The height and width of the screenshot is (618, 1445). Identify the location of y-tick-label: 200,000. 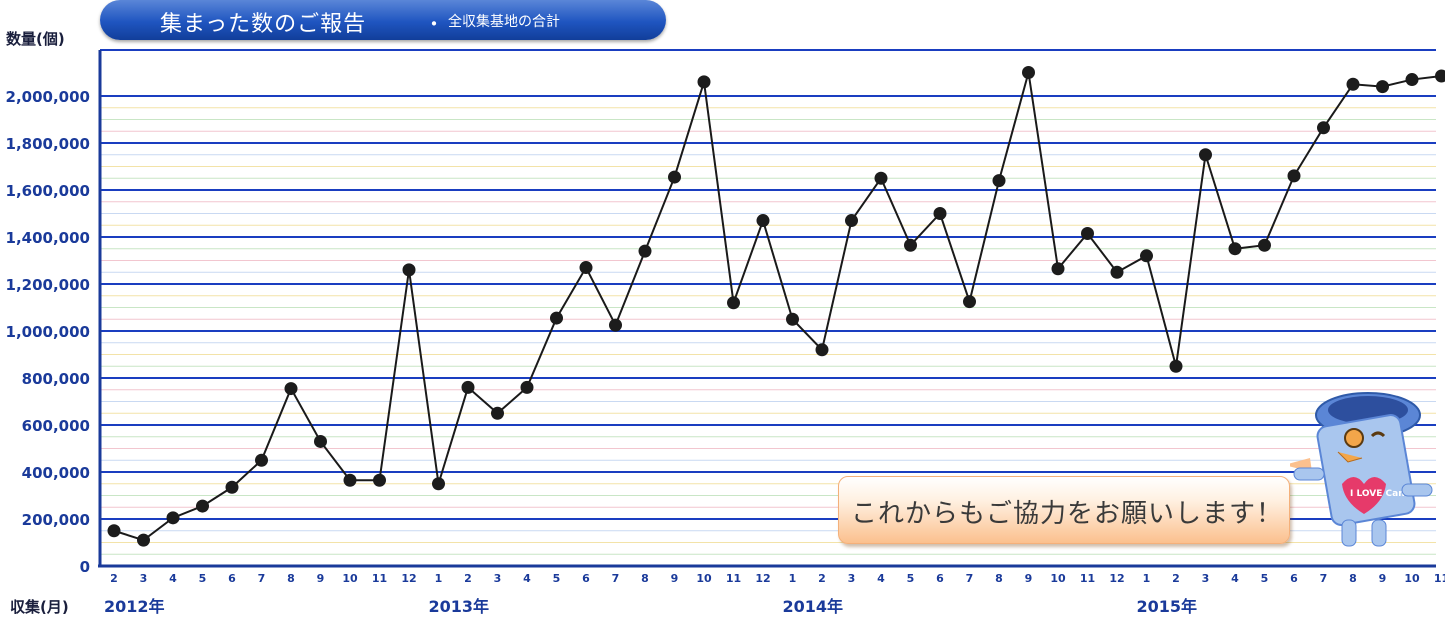
(56, 520).